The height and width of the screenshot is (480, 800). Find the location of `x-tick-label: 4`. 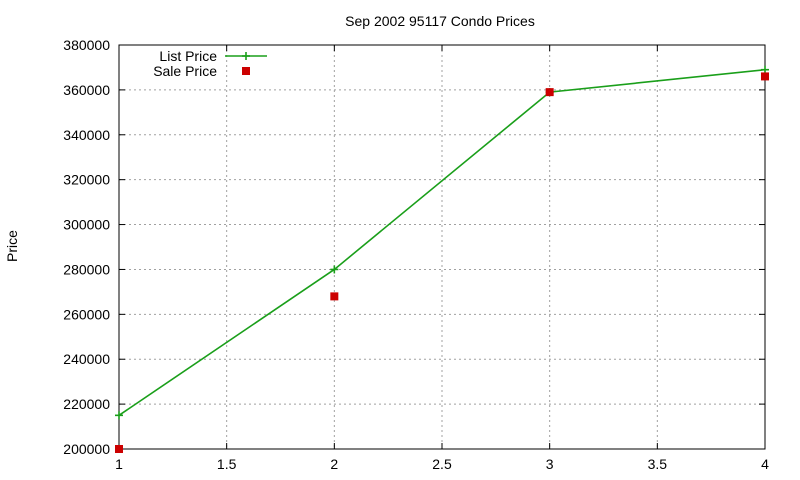

x-tick-label: 4 is located at coordinates (765, 464).